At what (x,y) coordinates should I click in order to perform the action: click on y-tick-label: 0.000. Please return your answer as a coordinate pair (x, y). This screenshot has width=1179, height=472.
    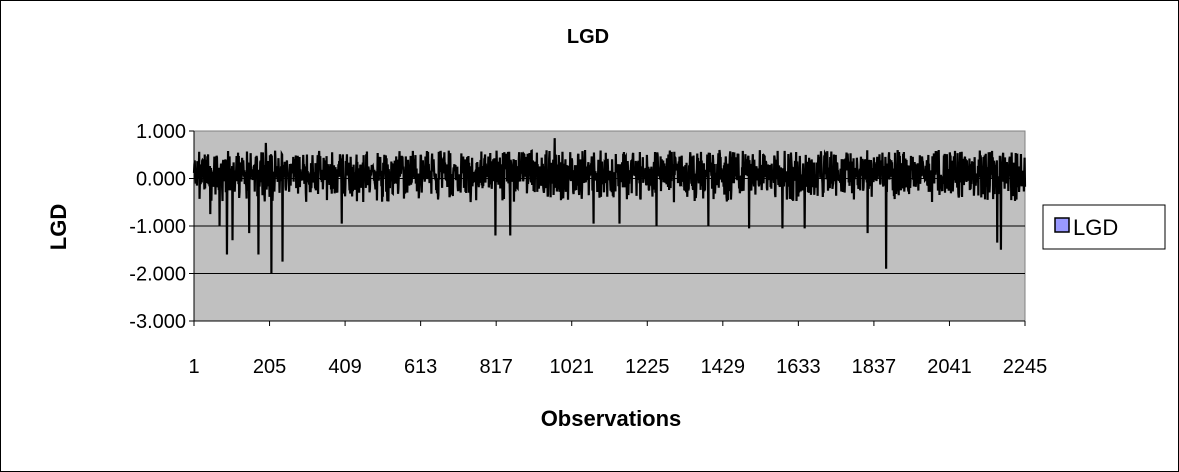
    Looking at the image, I should click on (161, 180).